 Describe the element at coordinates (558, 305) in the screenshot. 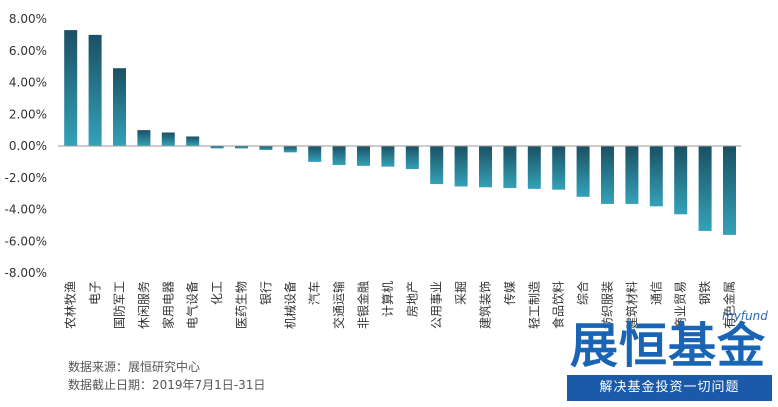

I see `x-tick-label: 食品饮料` at that location.